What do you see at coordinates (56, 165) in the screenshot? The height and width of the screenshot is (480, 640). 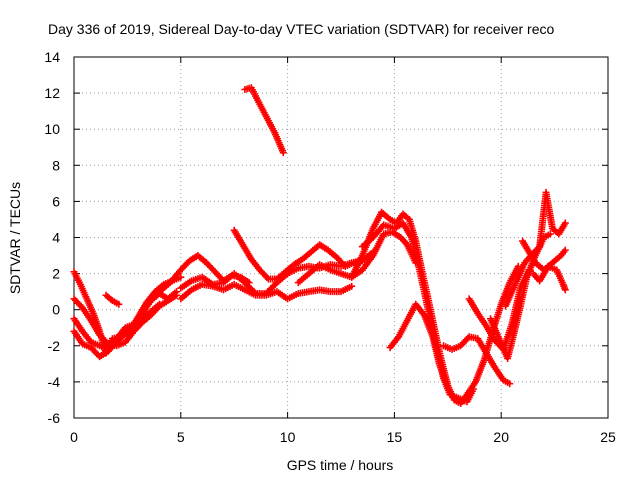 I see `y-tick-label: 8` at bounding box center [56, 165].